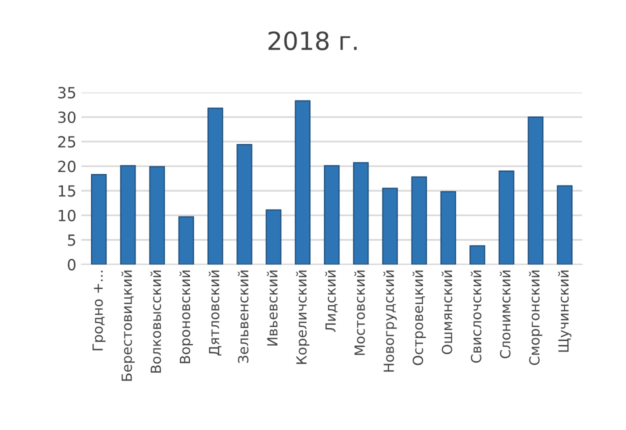 The width and height of the screenshot is (626, 430). I want to click on y-tick-label: 5, so click(72, 240).